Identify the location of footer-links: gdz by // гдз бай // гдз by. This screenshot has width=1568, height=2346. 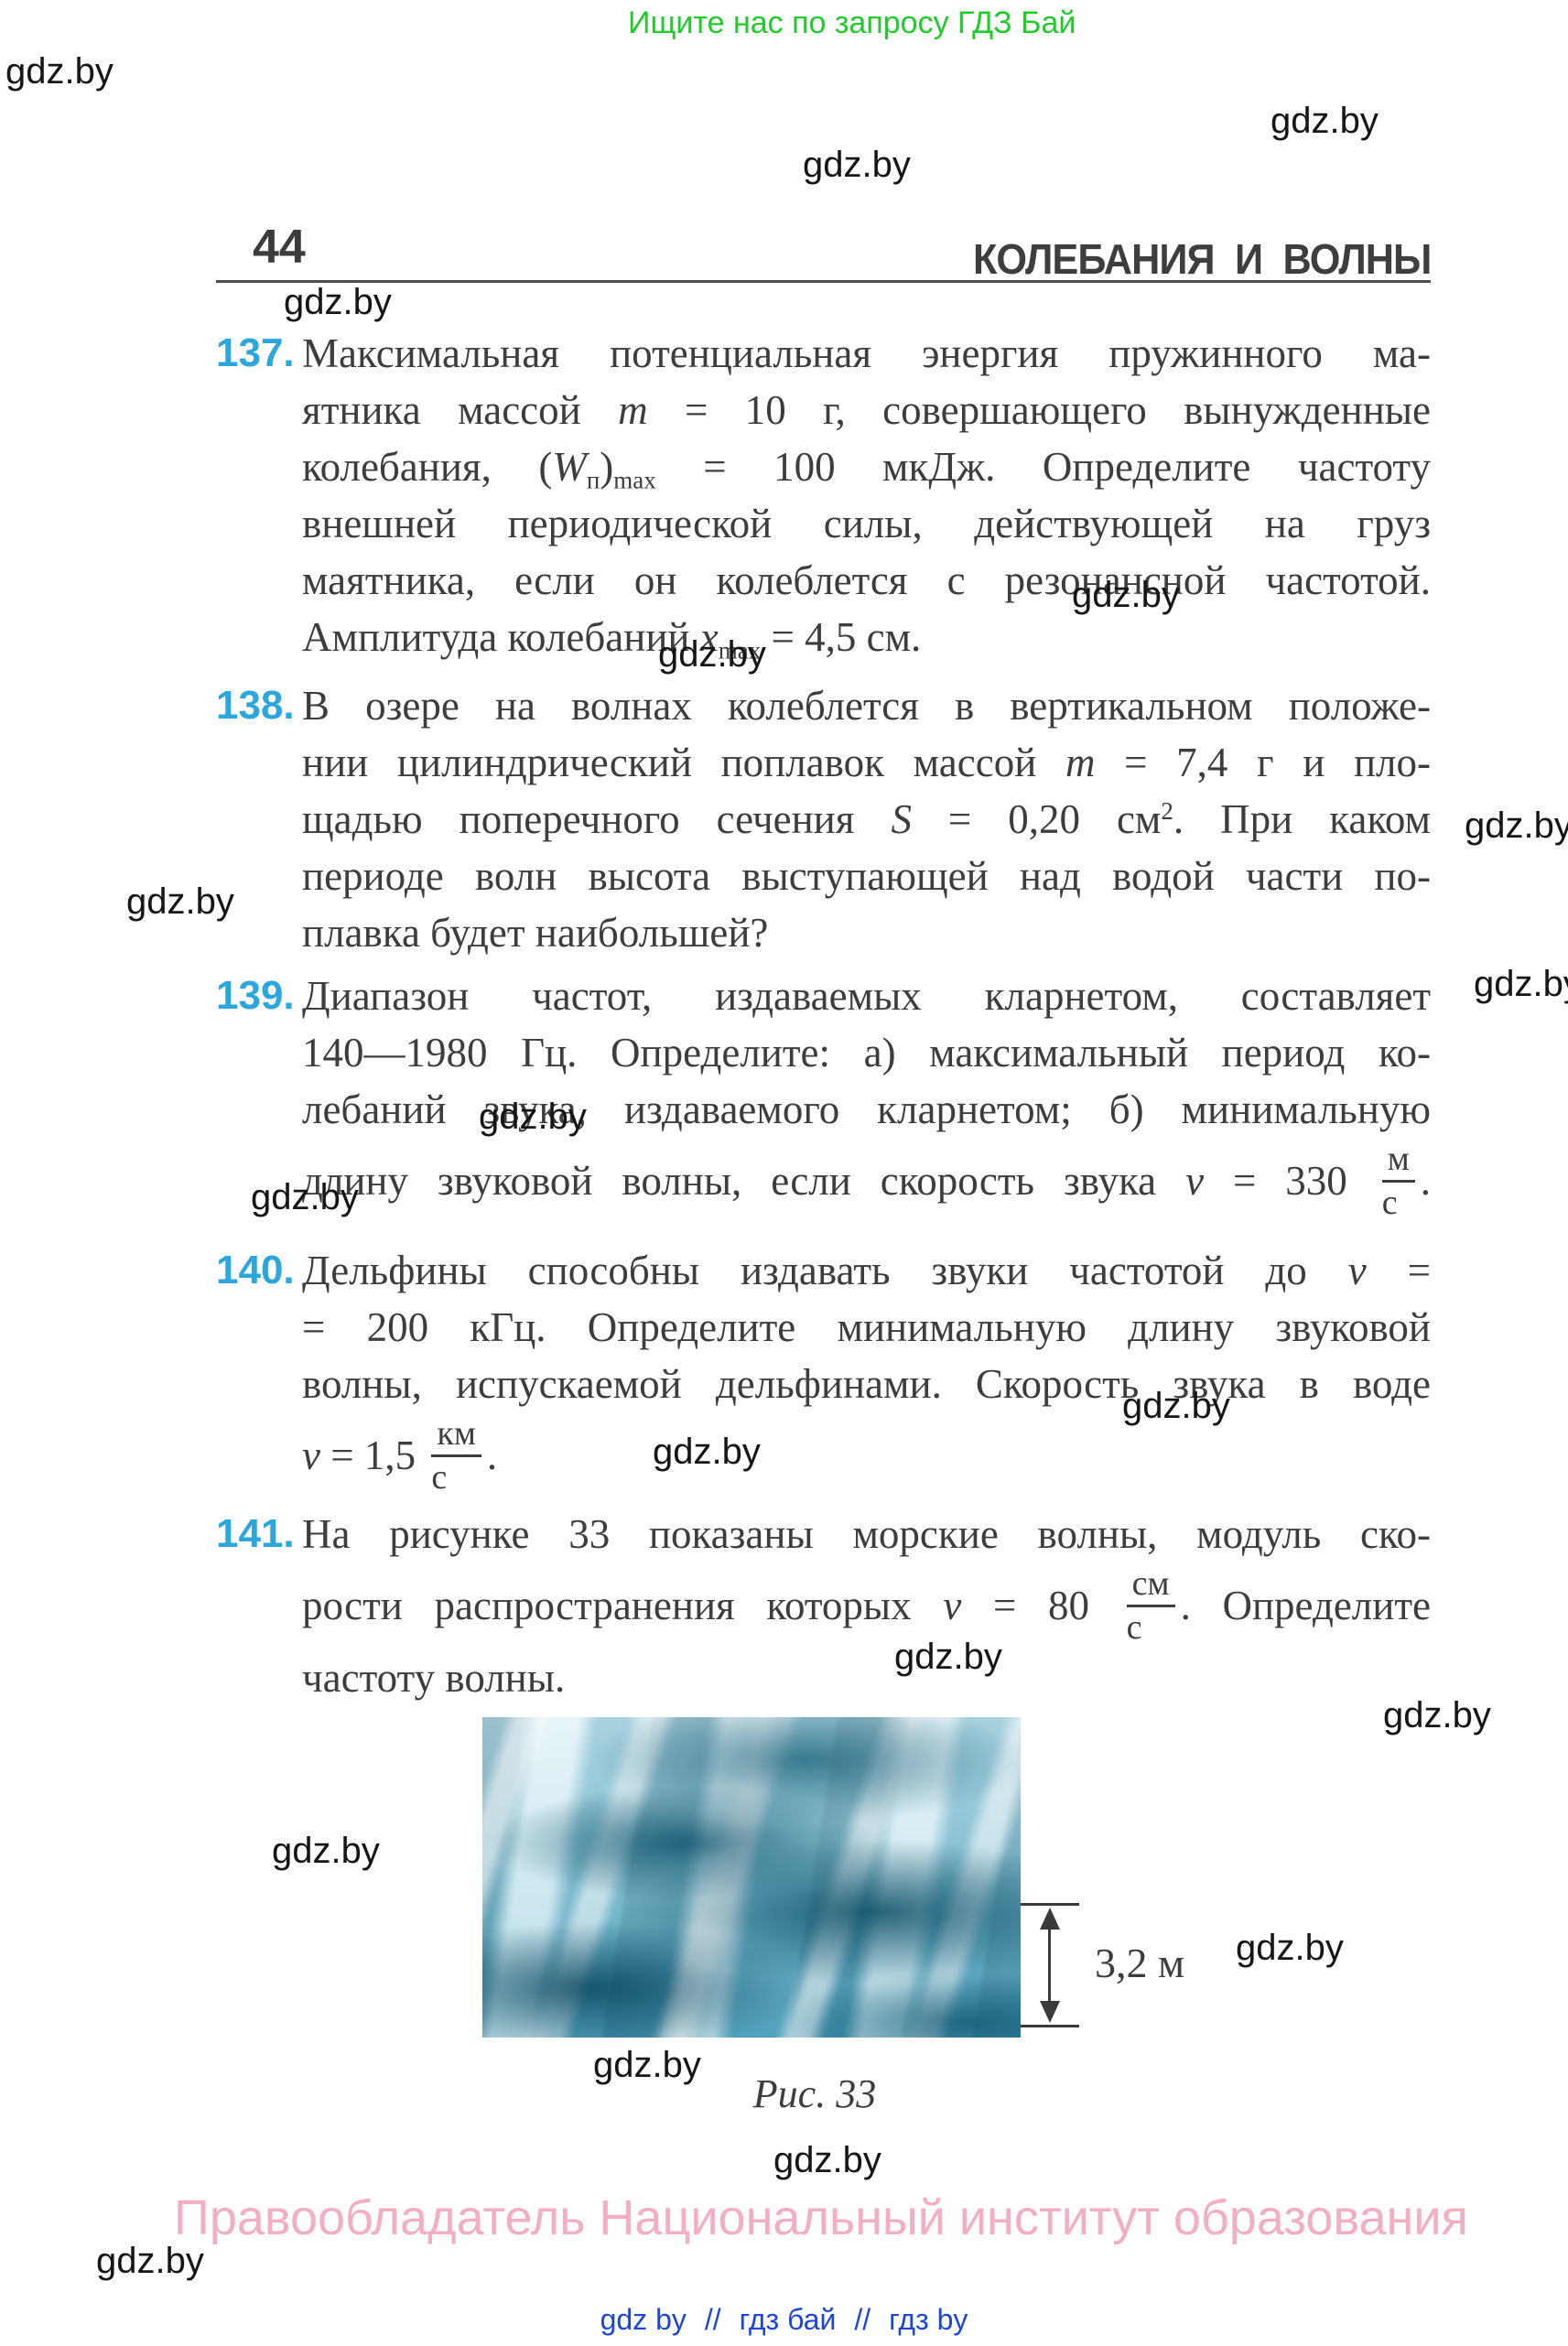
(784, 2320).